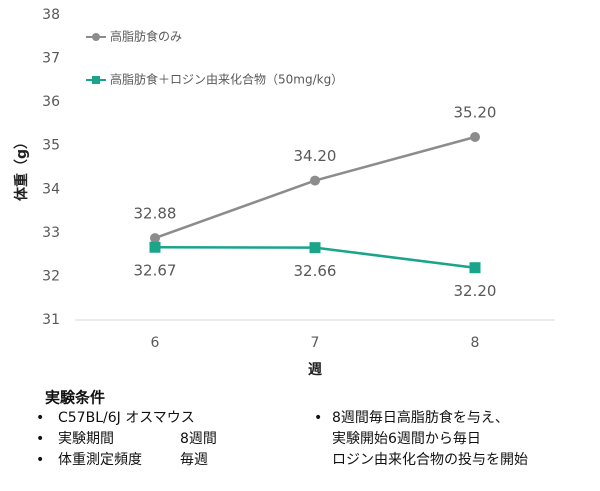 Image resolution: width=600 pixels, height=491 pixels. What do you see at coordinates (315, 271) in the screenshot?
I see `data-label: 32.66` at bounding box center [315, 271].